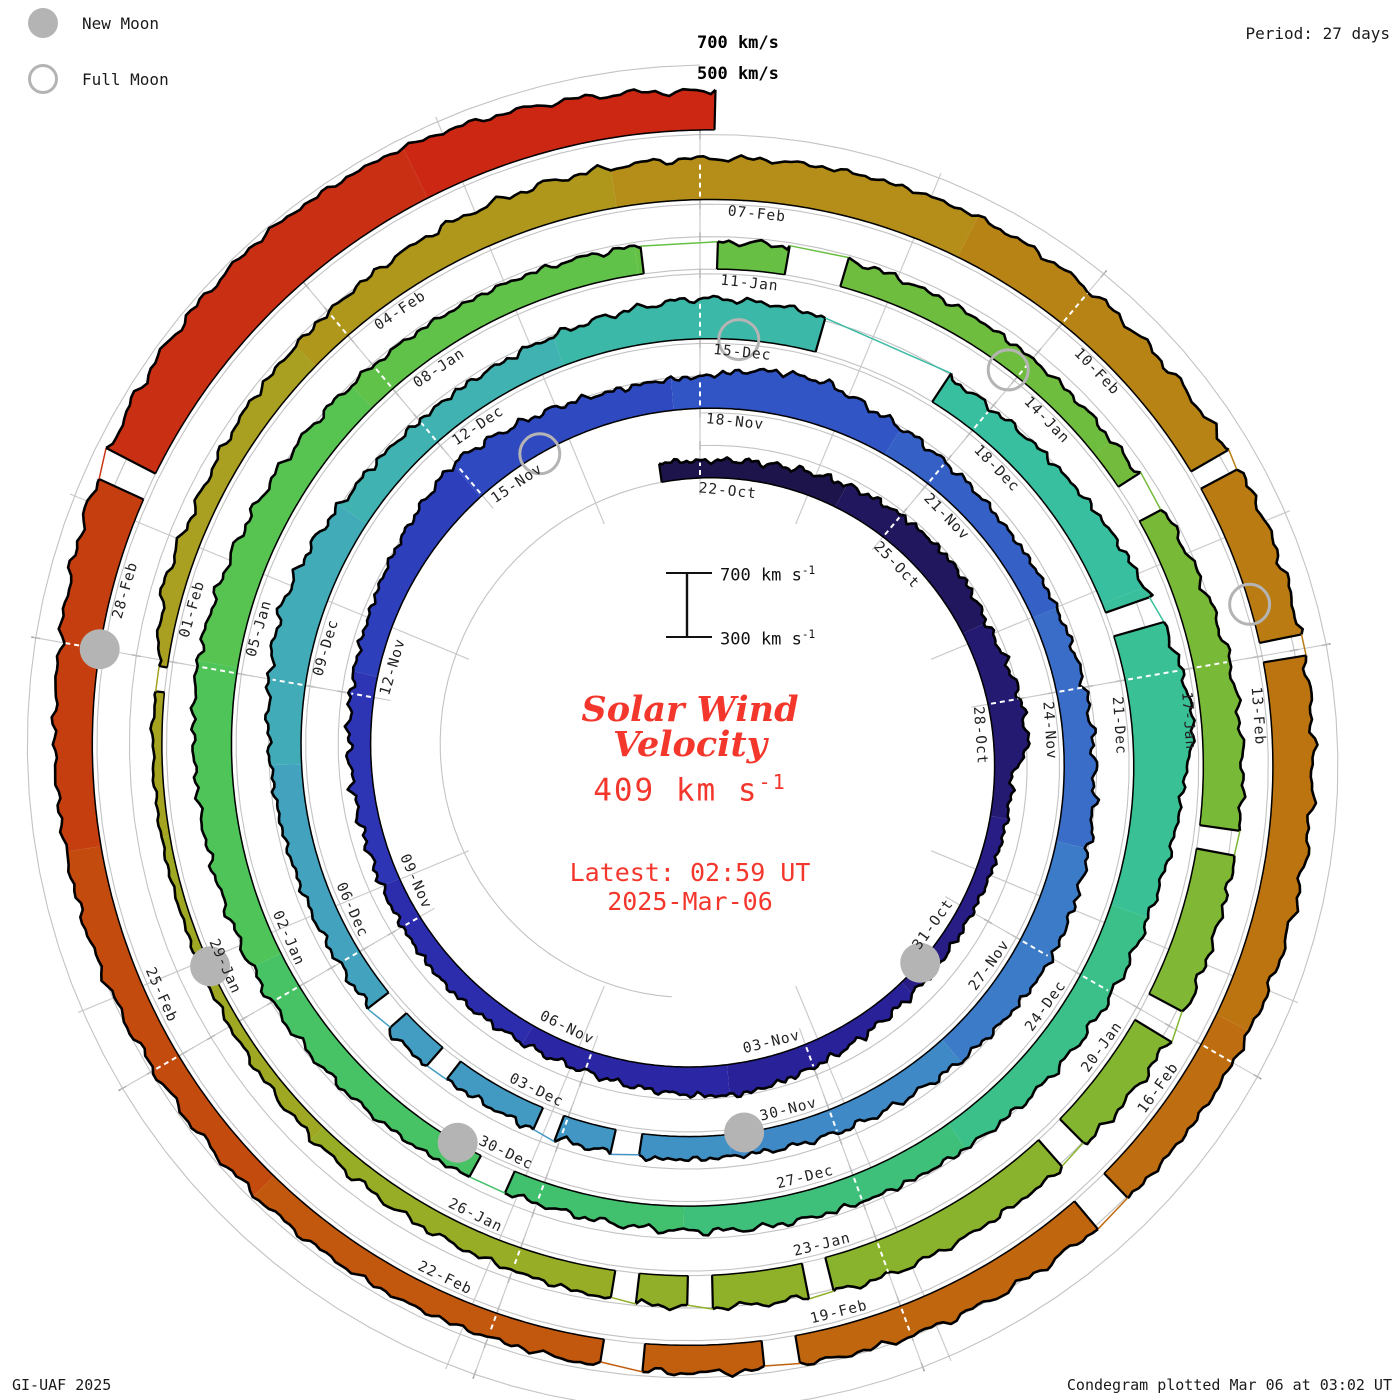  I want to click on date-label: 24-Nov, so click(1049, 730).